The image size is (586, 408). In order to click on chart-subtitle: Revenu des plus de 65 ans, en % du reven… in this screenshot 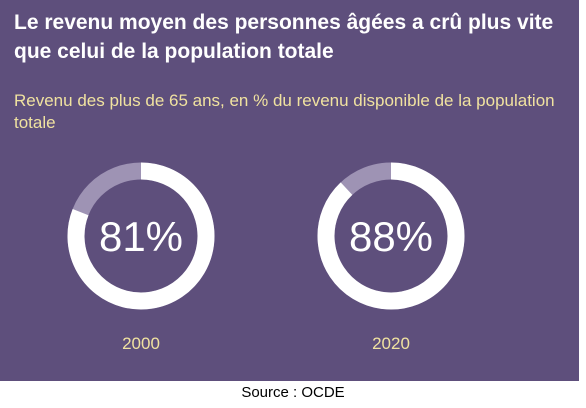, I will do `click(284, 111)`.